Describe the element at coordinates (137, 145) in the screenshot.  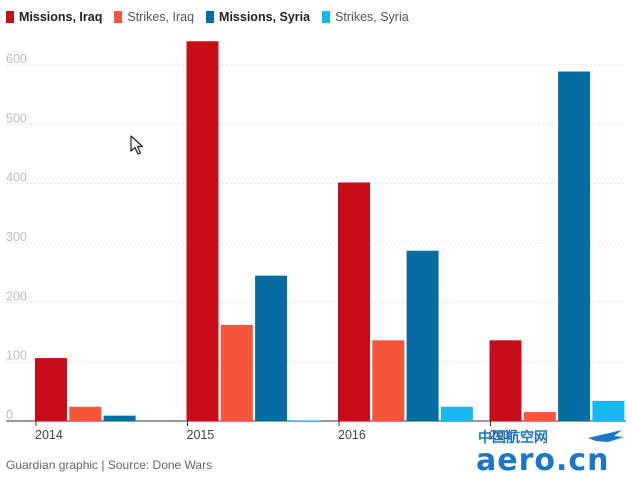
I see `mouse-cursor-icon` at that location.